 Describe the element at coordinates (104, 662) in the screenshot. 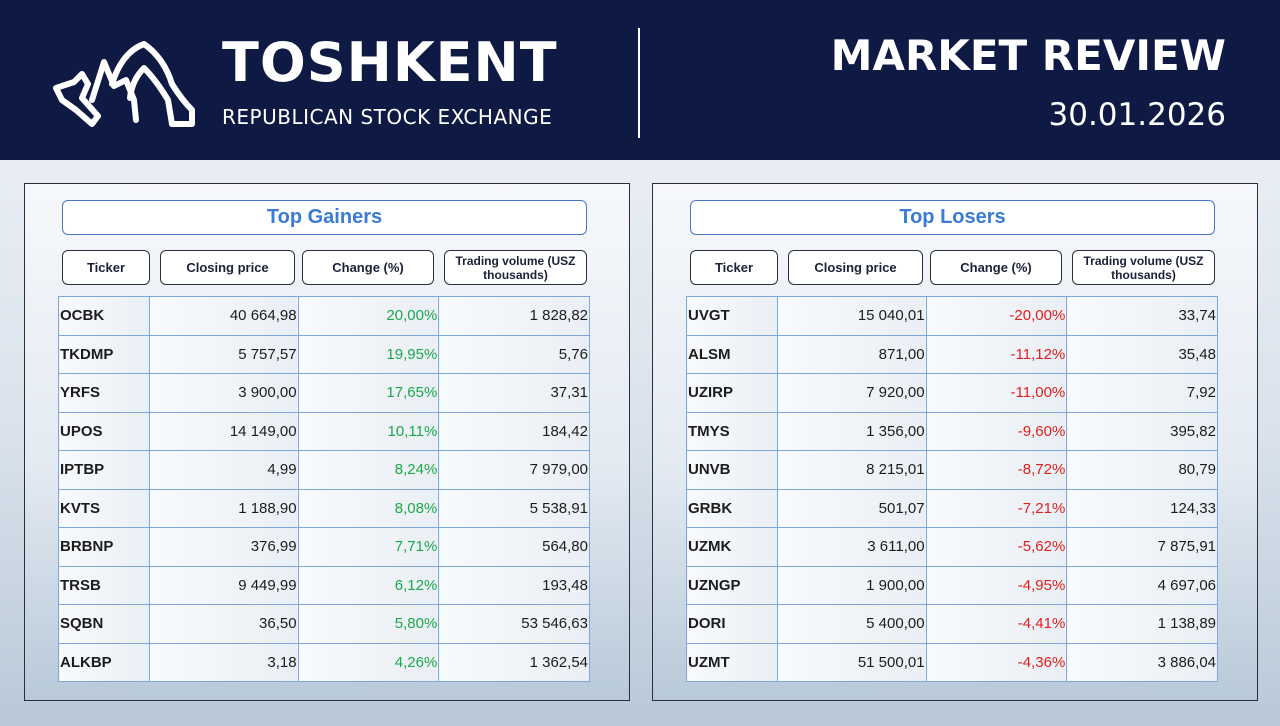

I see `ticker-cell: ALKBP` at that location.